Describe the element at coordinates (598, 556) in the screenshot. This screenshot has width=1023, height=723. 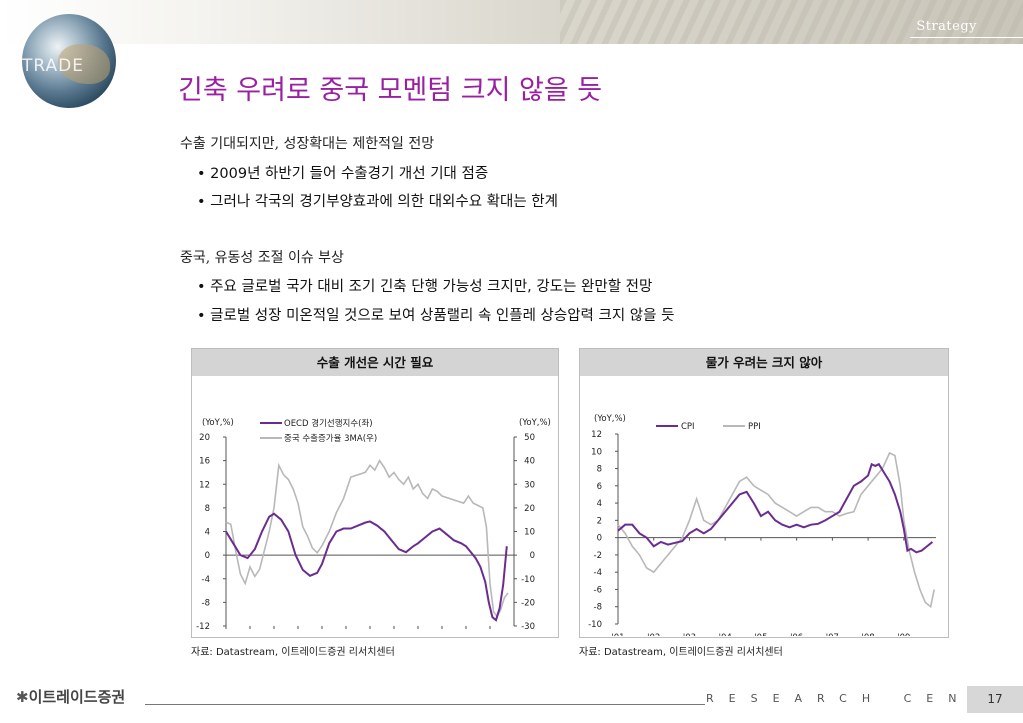
I see `y-tick-label: -2` at that location.